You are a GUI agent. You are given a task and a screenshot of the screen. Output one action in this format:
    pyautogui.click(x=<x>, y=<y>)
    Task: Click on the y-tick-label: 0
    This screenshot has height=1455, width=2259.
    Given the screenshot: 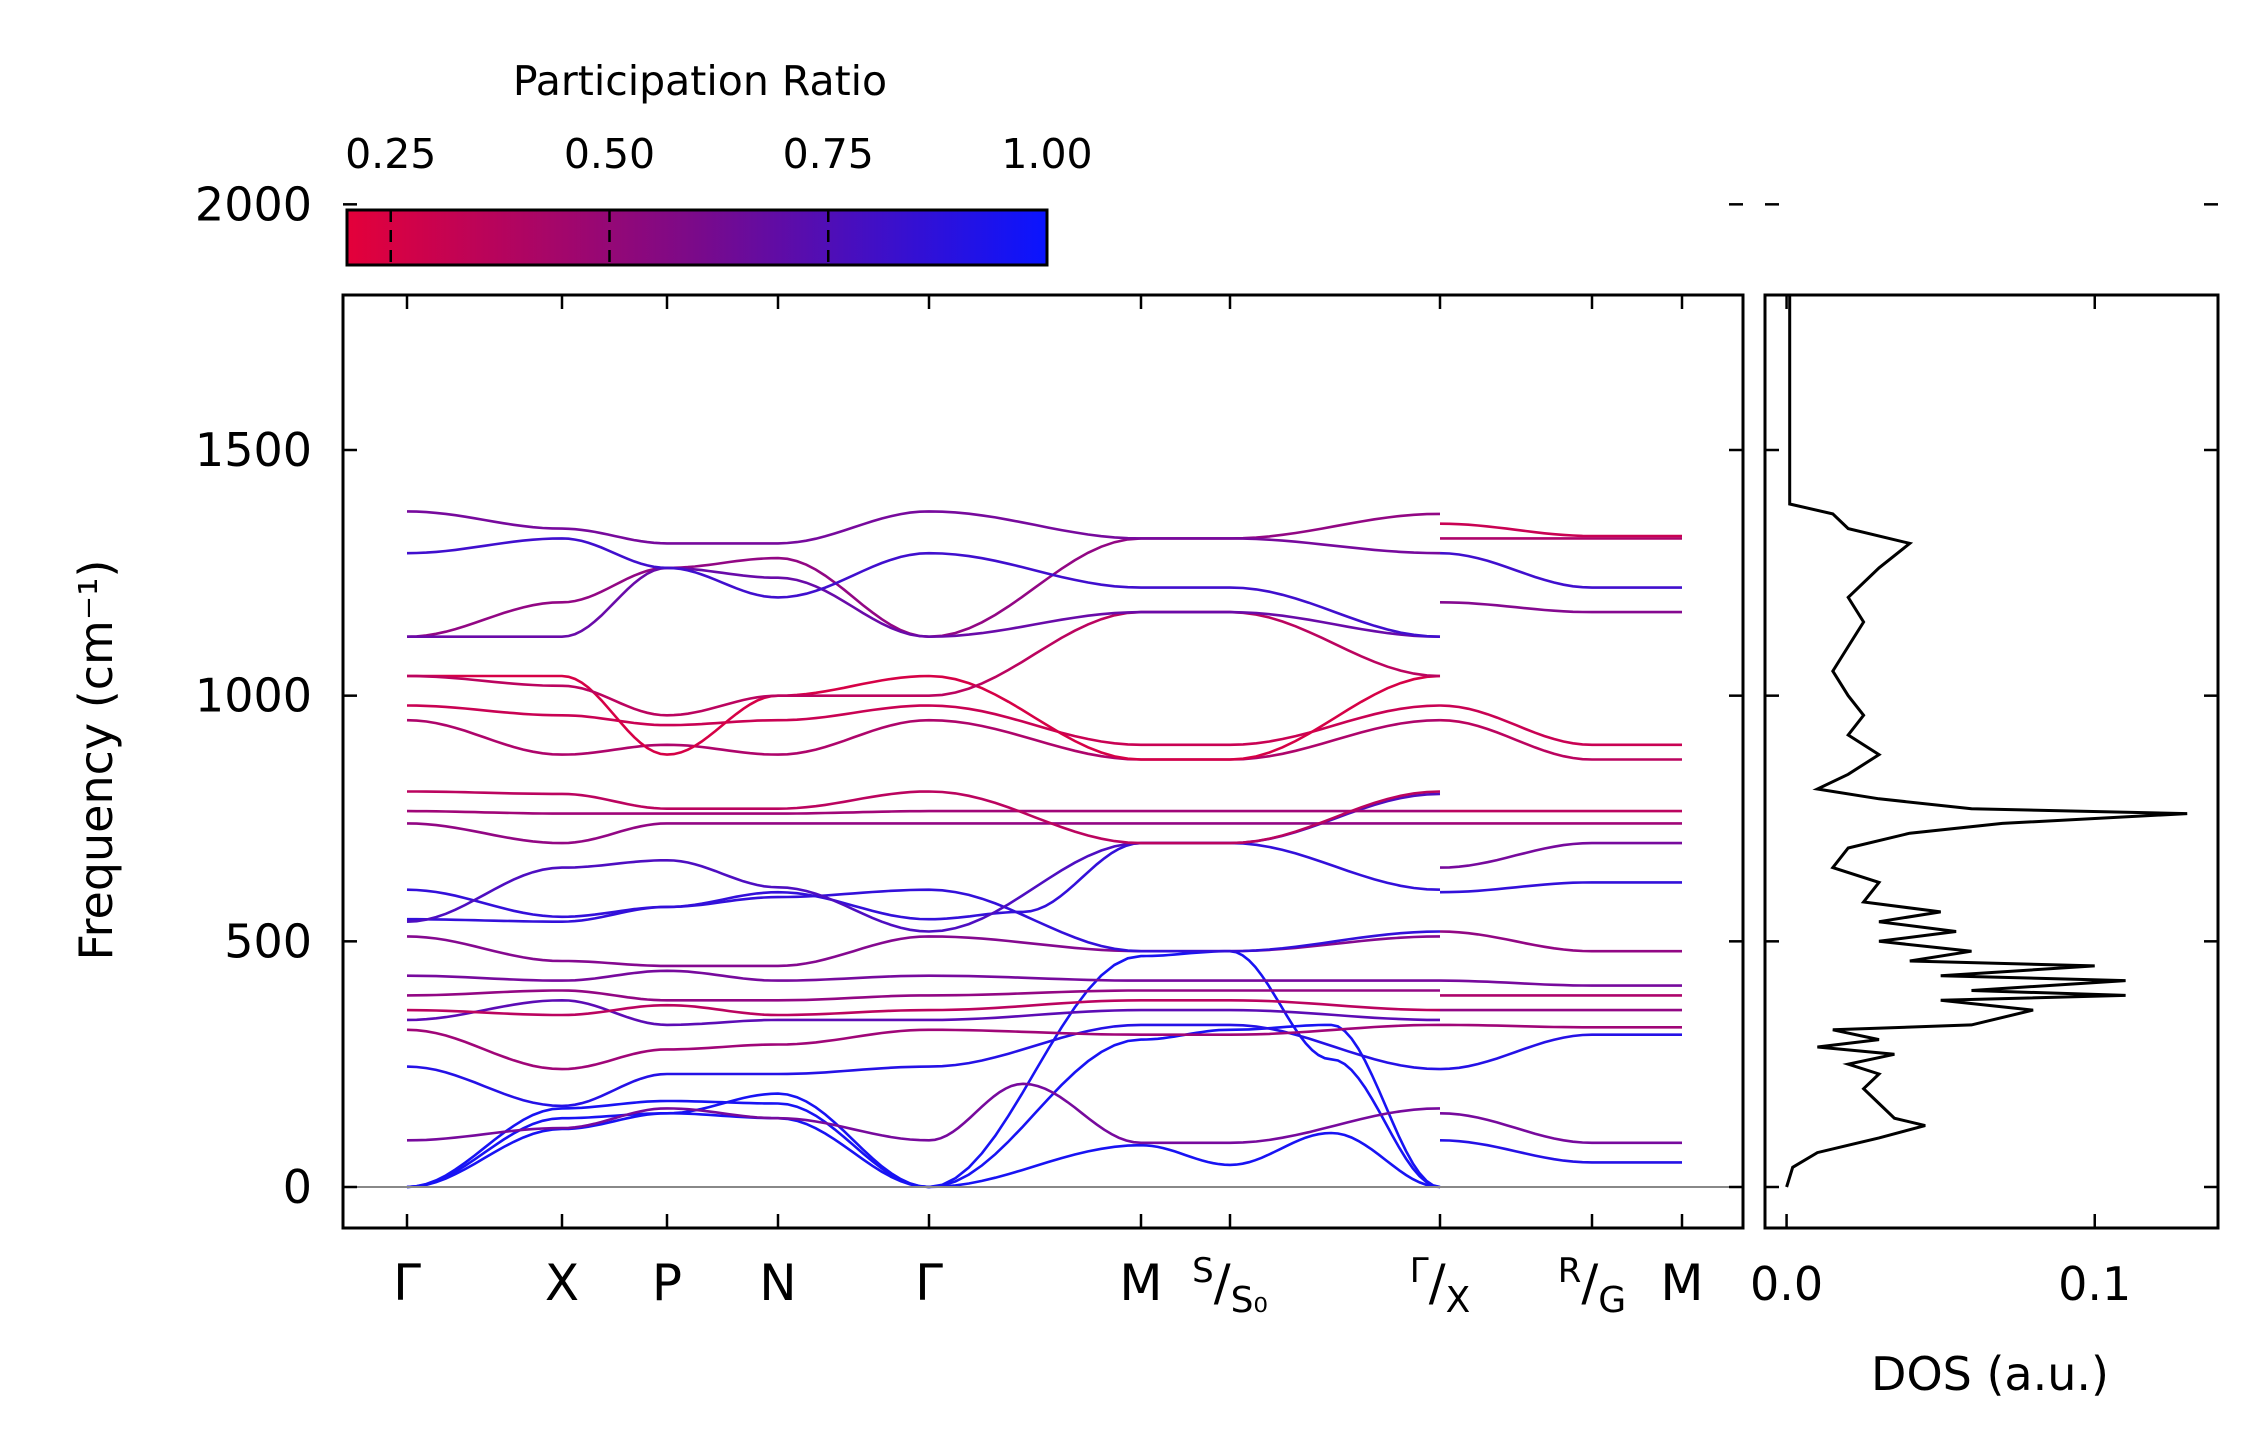 What is the action you would take?
    pyautogui.click(x=297, y=1187)
    